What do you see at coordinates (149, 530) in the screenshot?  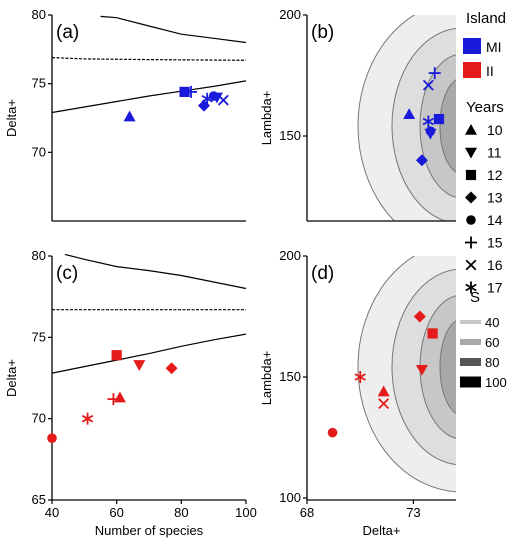 I see `x-axis-label: Number of species` at bounding box center [149, 530].